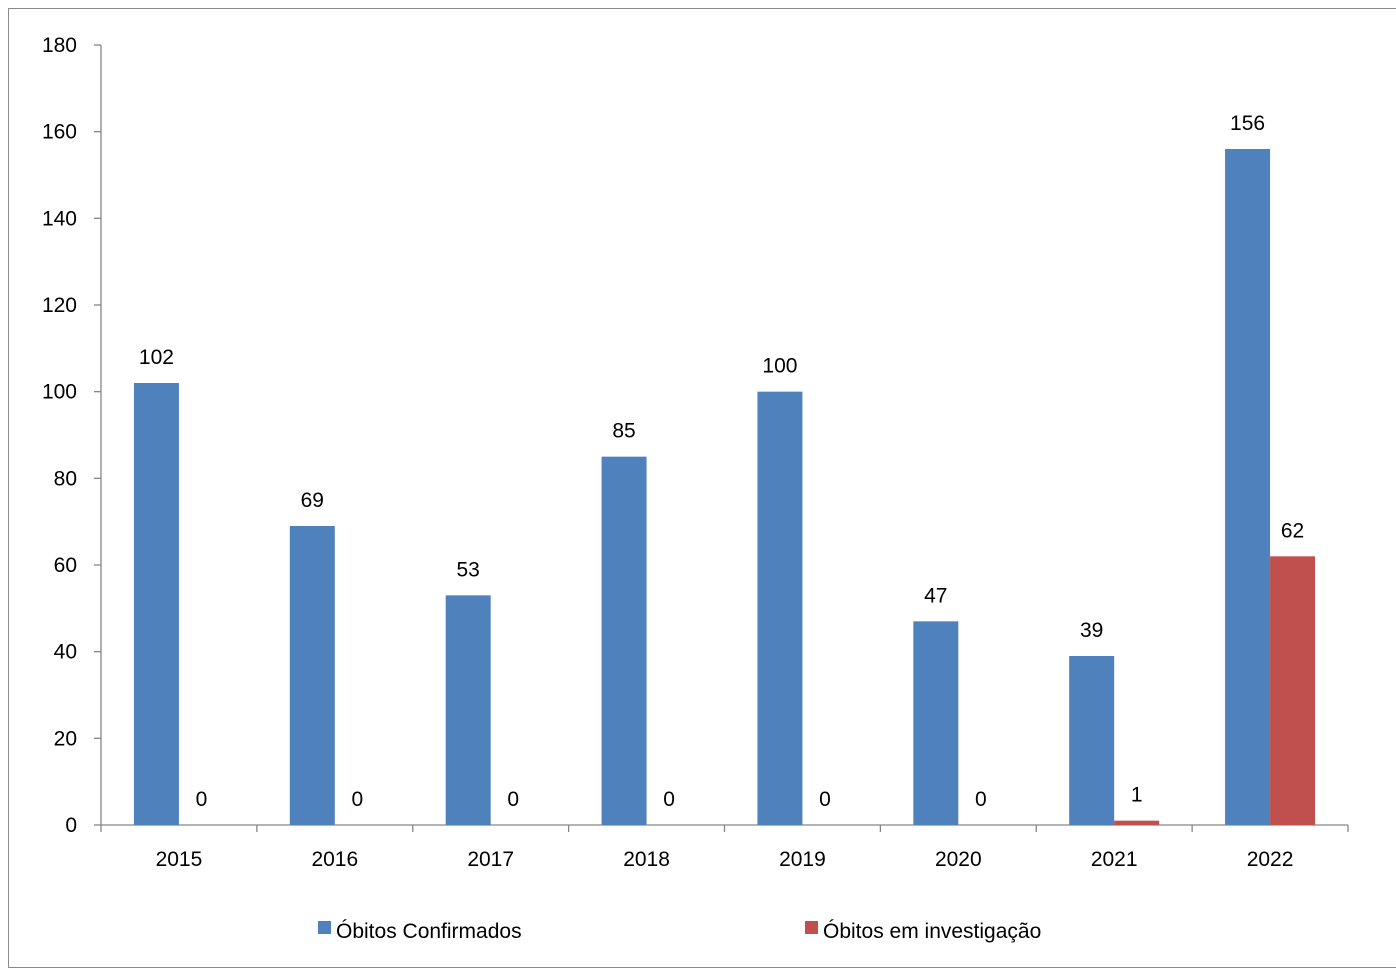 The image size is (1396, 968). I want to click on bar-investigacao-2022, so click(1293, 690).